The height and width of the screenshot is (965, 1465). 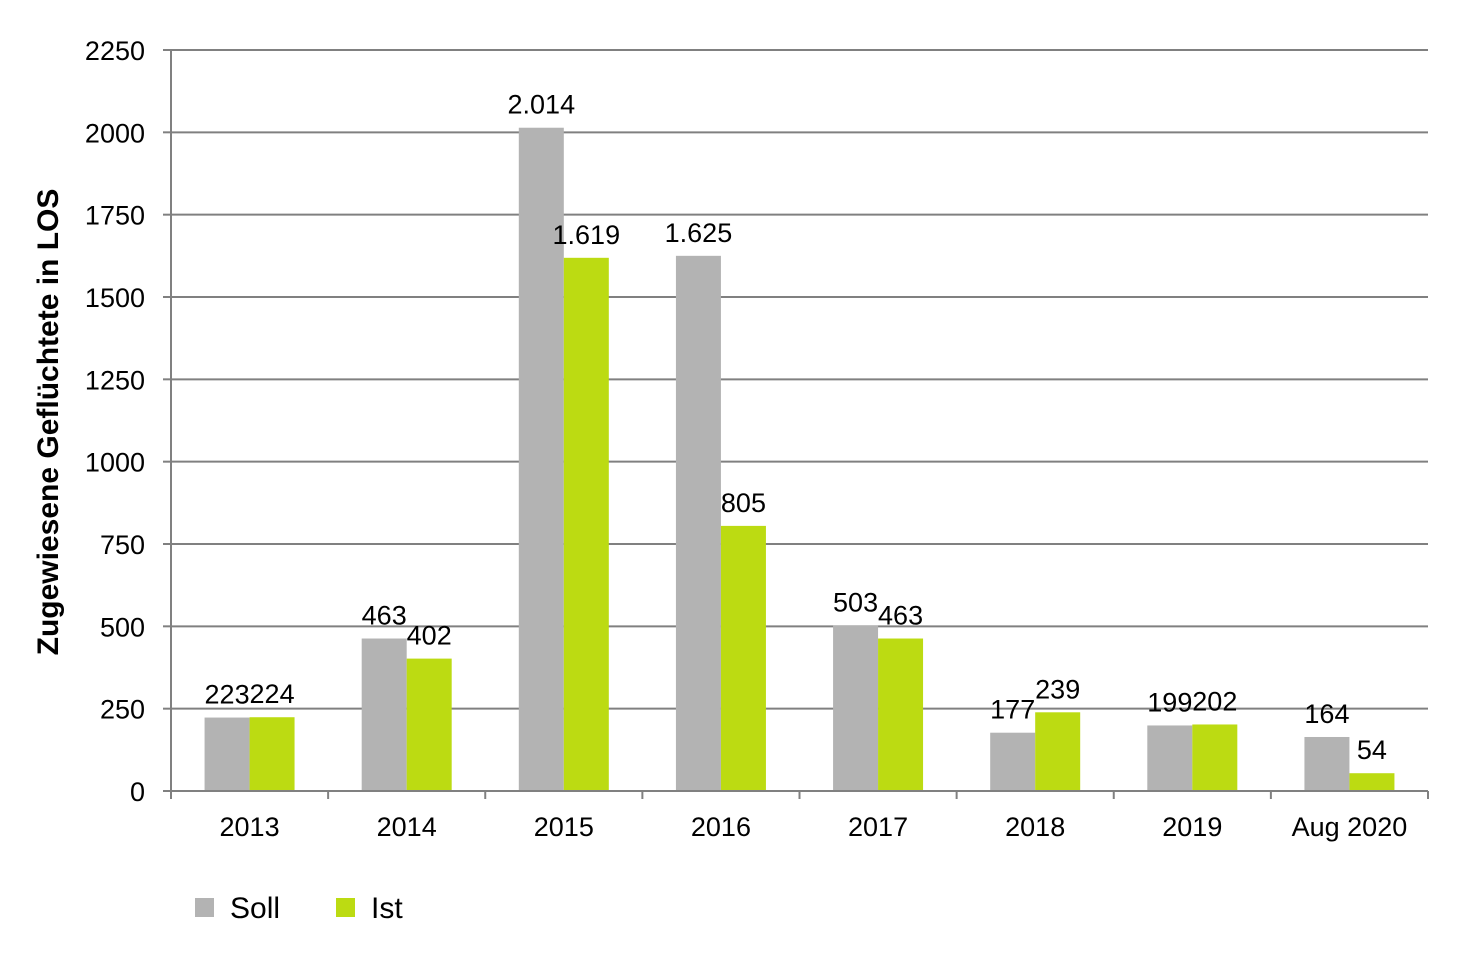 What do you see at coordinates (1326, 714) in the screenshot?
I see `data-label-soll: 164` at bounding box center [1326, 714].